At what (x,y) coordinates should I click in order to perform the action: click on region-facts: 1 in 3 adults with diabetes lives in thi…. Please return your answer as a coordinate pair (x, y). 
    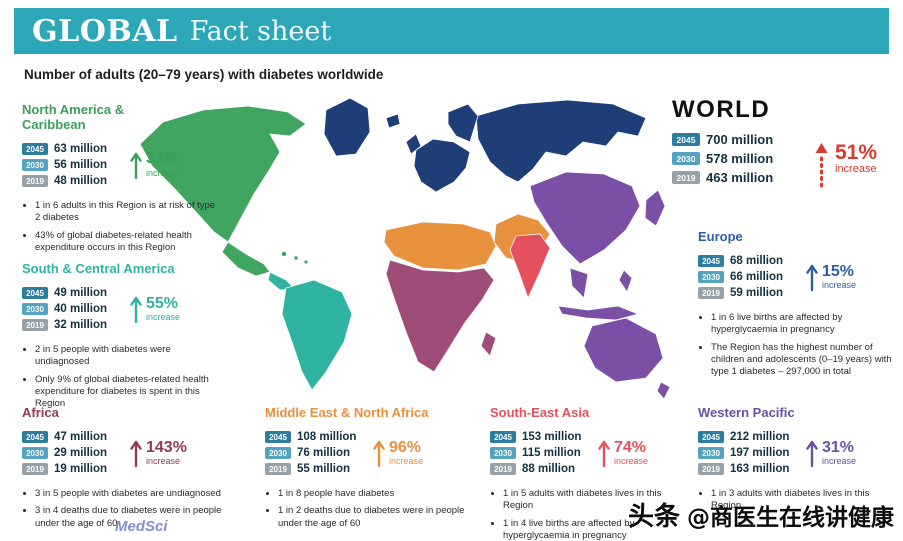
    Looking at the image, I should click on (794, 500).